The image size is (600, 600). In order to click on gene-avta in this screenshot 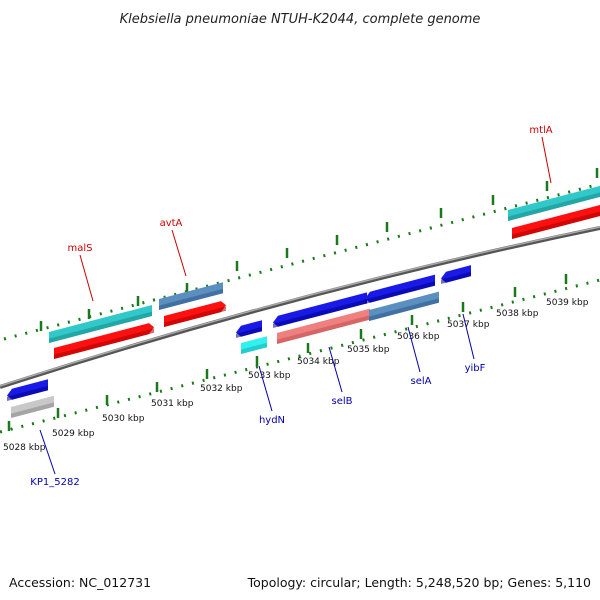, I will do `click(195, 314)`.